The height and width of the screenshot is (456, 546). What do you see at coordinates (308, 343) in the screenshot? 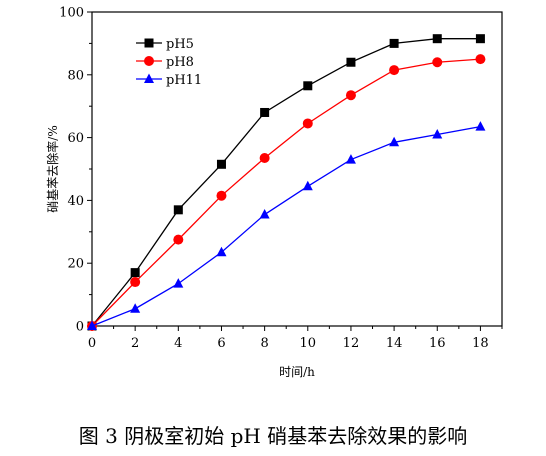
I see `x-tick-label: 10` at bounding box center [308, 343].